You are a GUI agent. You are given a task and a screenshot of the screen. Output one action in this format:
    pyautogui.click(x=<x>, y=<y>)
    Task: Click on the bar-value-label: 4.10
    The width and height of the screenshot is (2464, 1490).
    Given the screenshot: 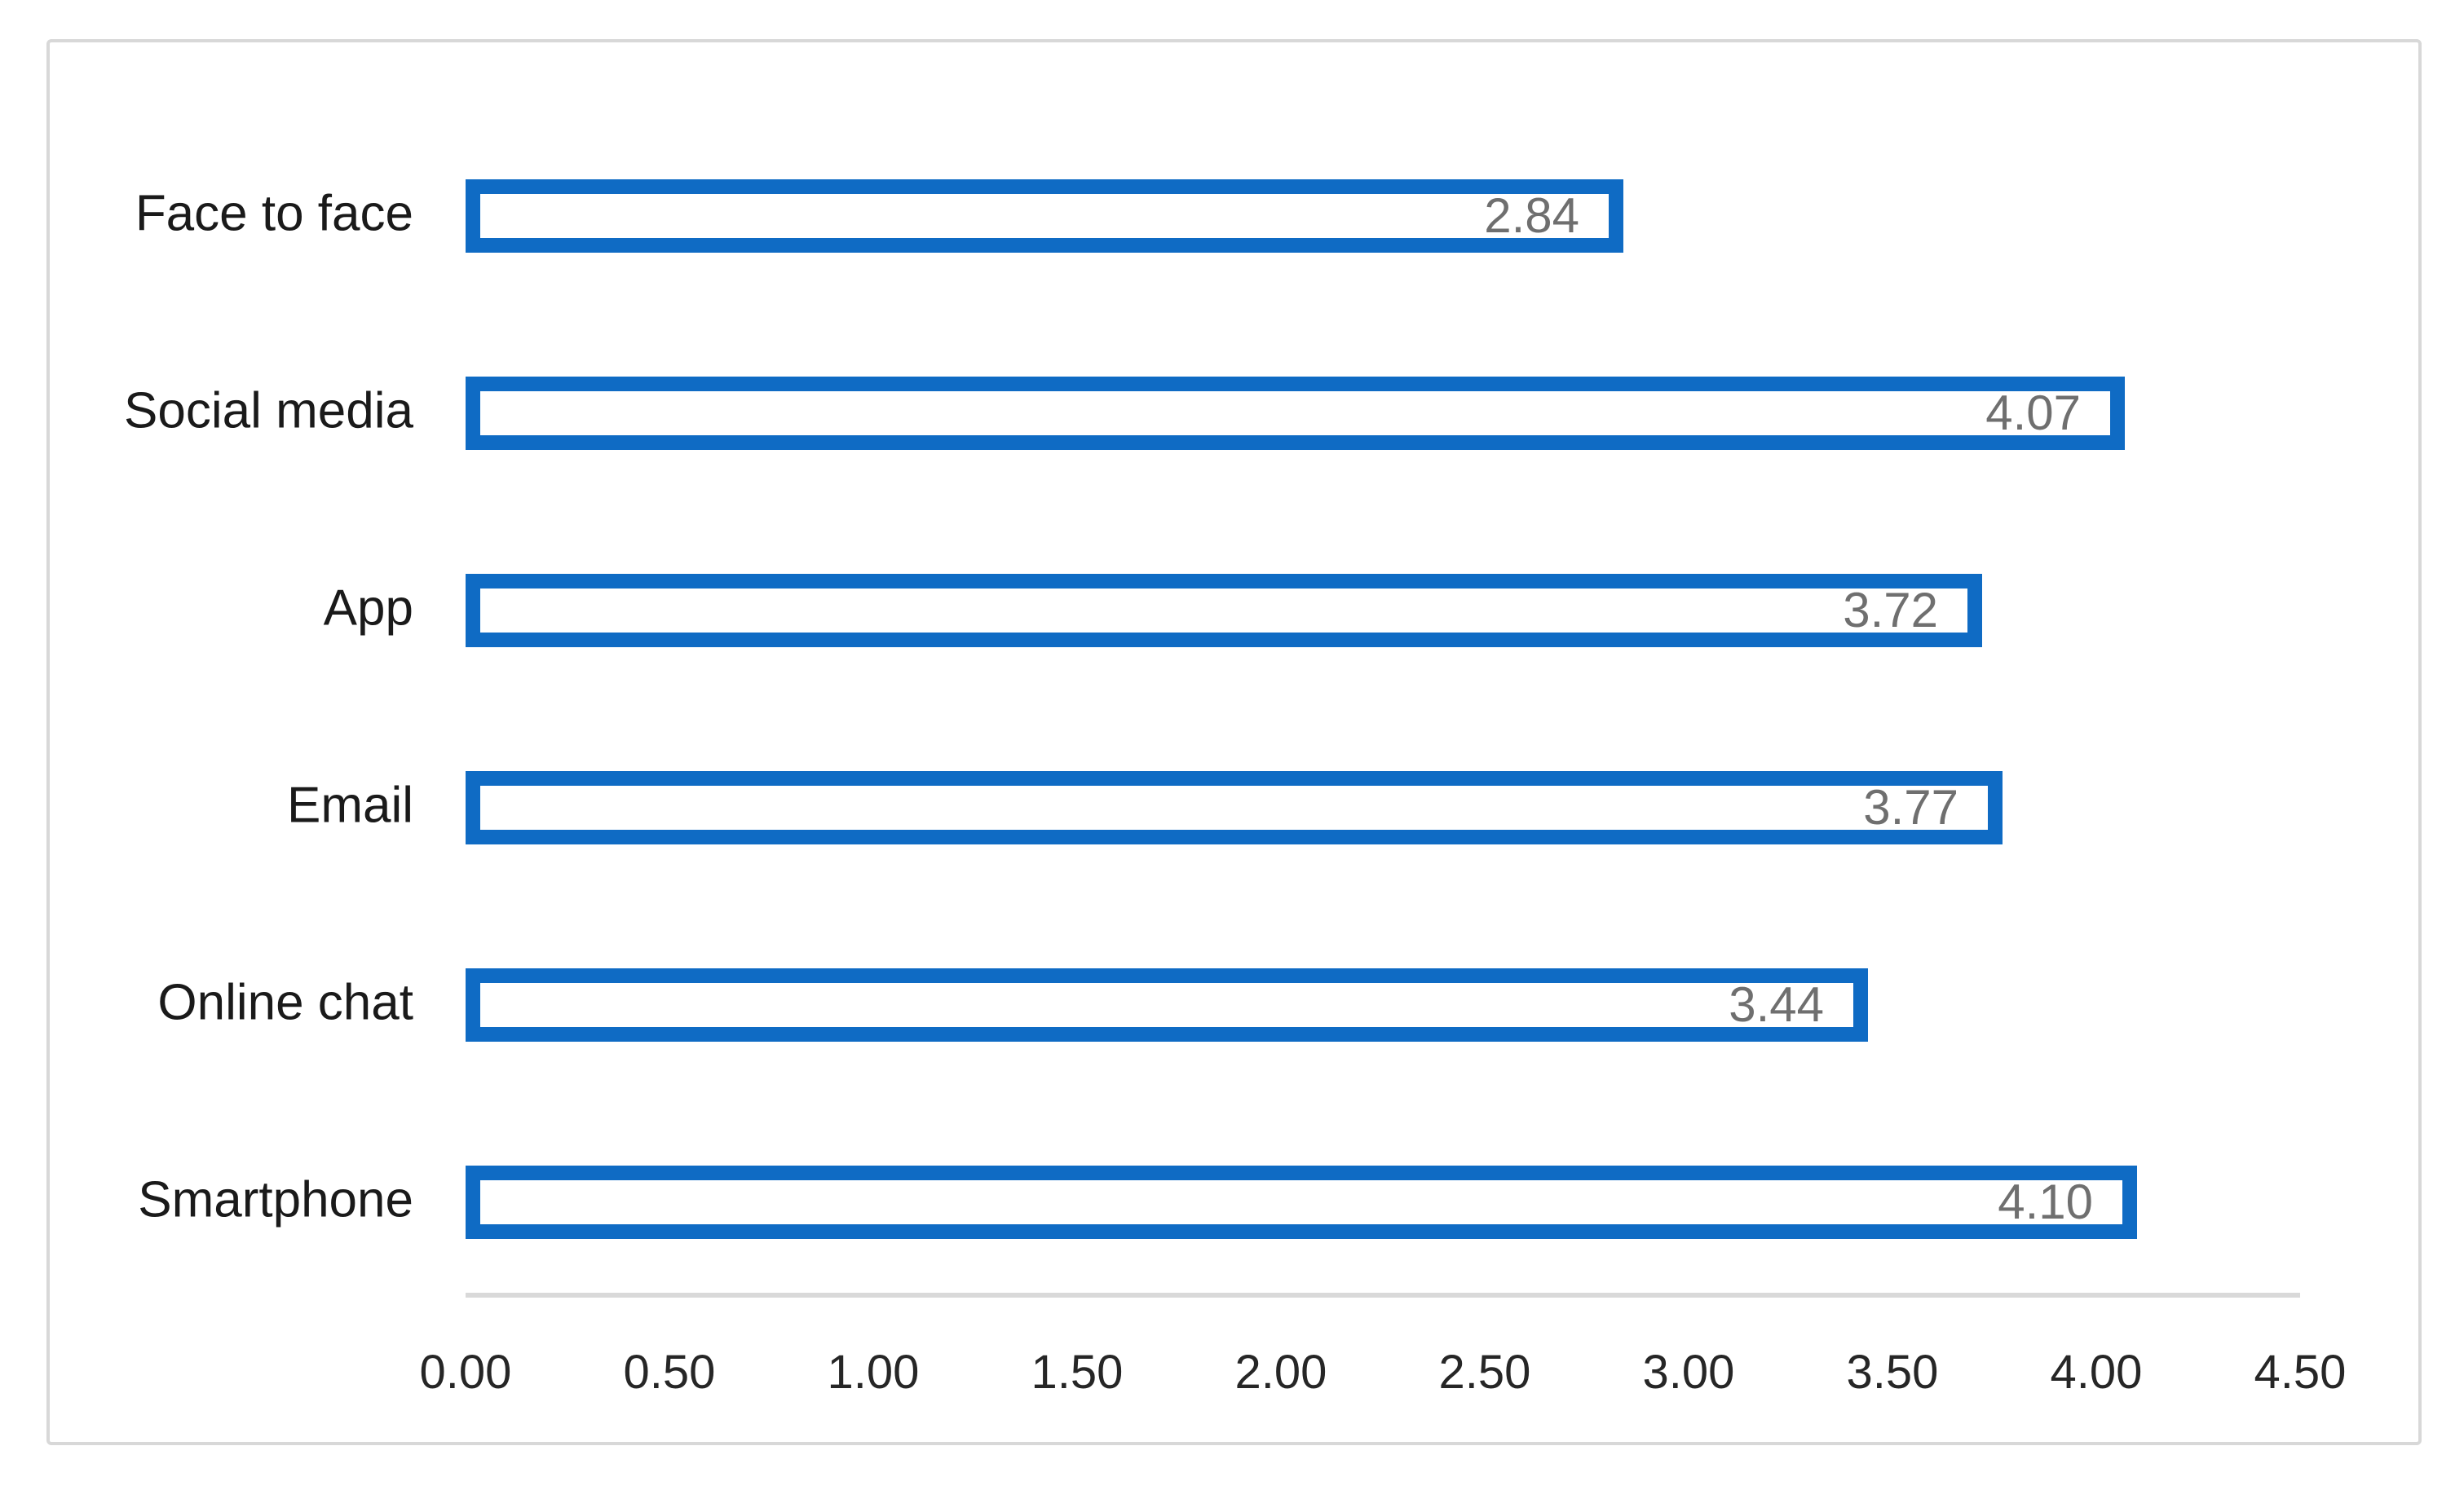 What is the action you would take?
    pyautogui.click(x=2045, y=1202)
    